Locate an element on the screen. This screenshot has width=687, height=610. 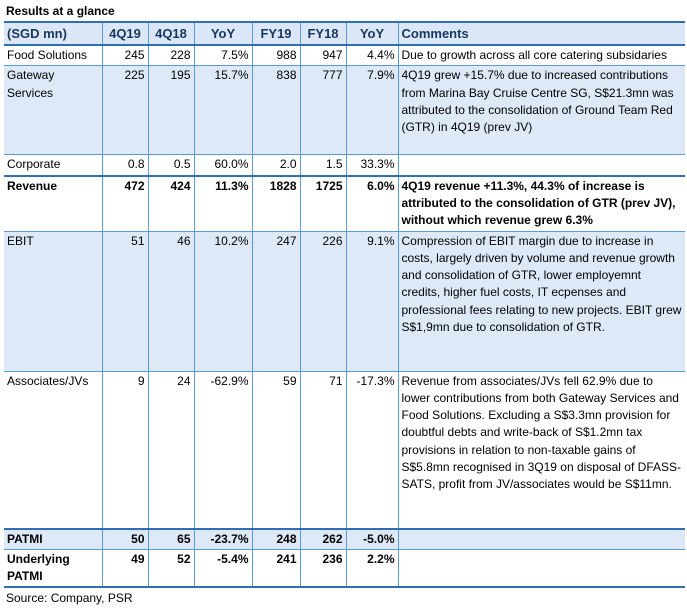
cell-yoy-quarter: -62.9% is located at coordinates (223, 449).